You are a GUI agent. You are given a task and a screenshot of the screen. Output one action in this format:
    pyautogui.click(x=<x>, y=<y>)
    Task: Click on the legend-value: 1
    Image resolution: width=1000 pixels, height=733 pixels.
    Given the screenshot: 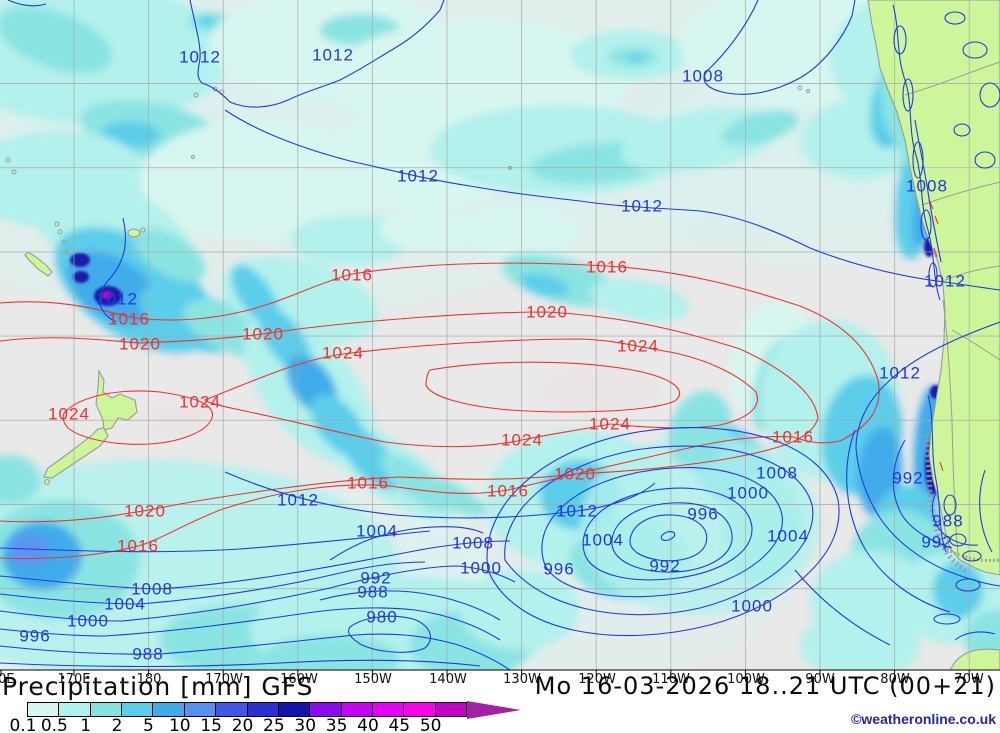 What is the action you would take?
    pyautogui.click(x=86, y=724)
    